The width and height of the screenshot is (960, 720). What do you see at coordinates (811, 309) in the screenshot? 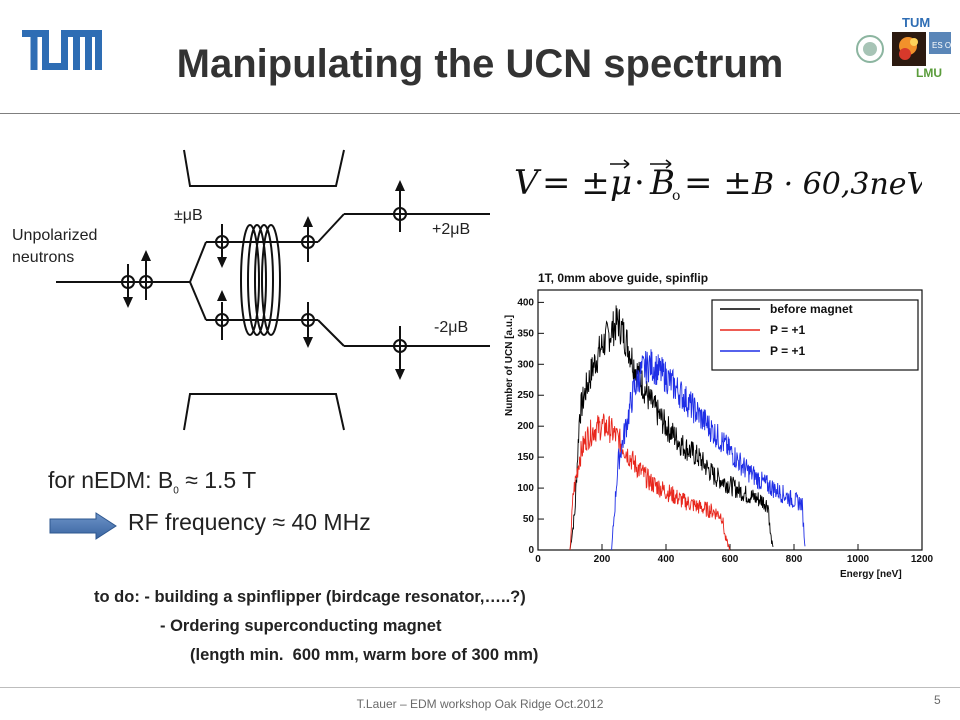
I see `legend-label: before magnet` at bounding box center [811, 309].